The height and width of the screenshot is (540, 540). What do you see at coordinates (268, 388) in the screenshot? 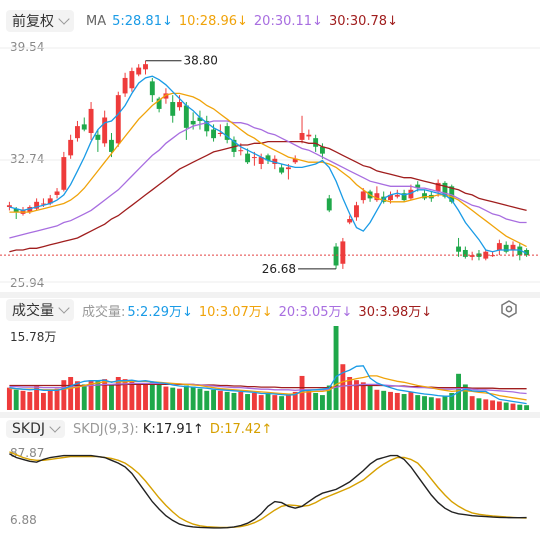
I see `vol-ma20-line` at bounding box center [268, 388].